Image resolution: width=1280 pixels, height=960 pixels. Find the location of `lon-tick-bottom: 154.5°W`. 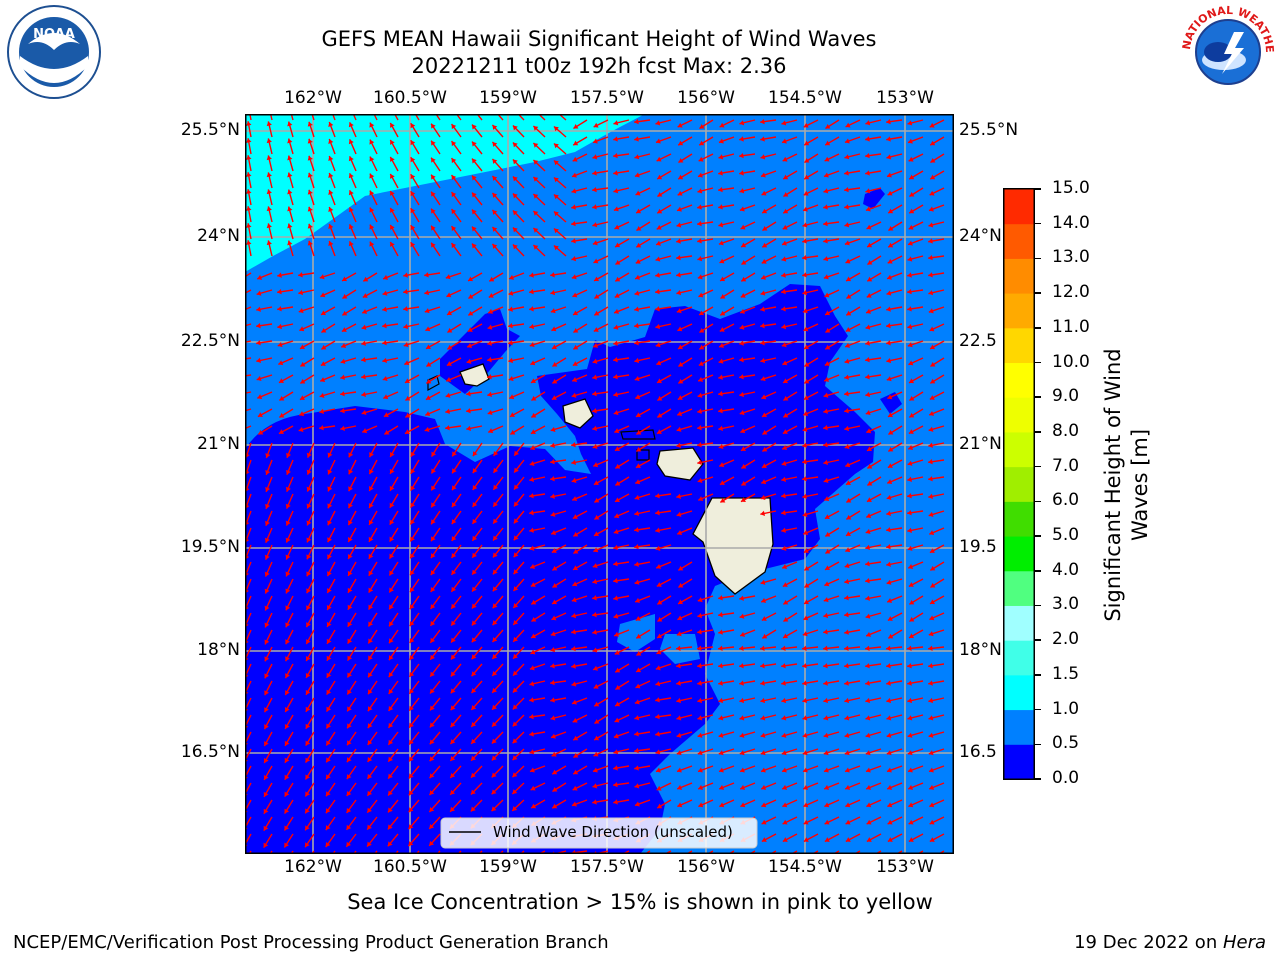

lon-tick-bottom: 154.5°W is located at coordinates (805, 867).